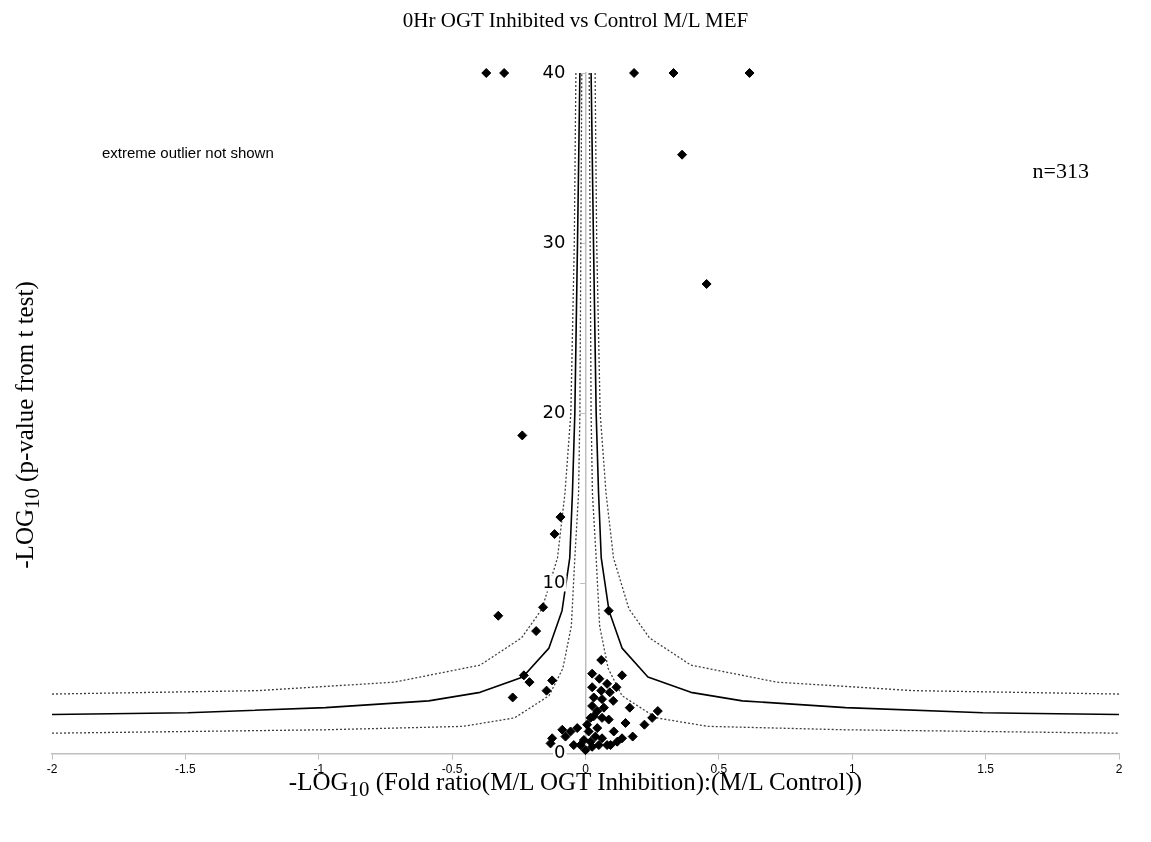  Describe the element at coordinates (554, 411) in the screenshot. I see `y-tick-label: 20` at that location.